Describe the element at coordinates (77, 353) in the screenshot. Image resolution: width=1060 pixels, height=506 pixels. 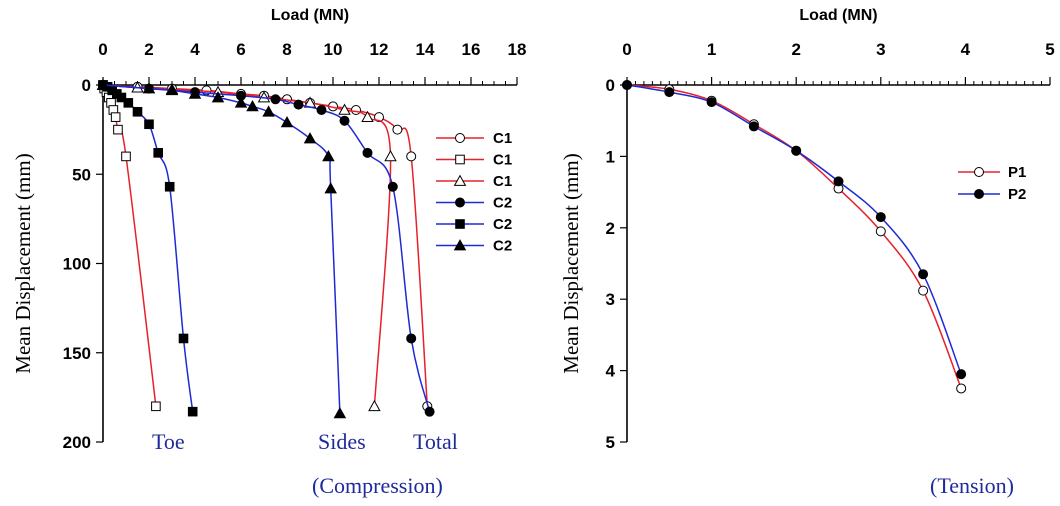
I see `y-tick-label: 150` at that location.